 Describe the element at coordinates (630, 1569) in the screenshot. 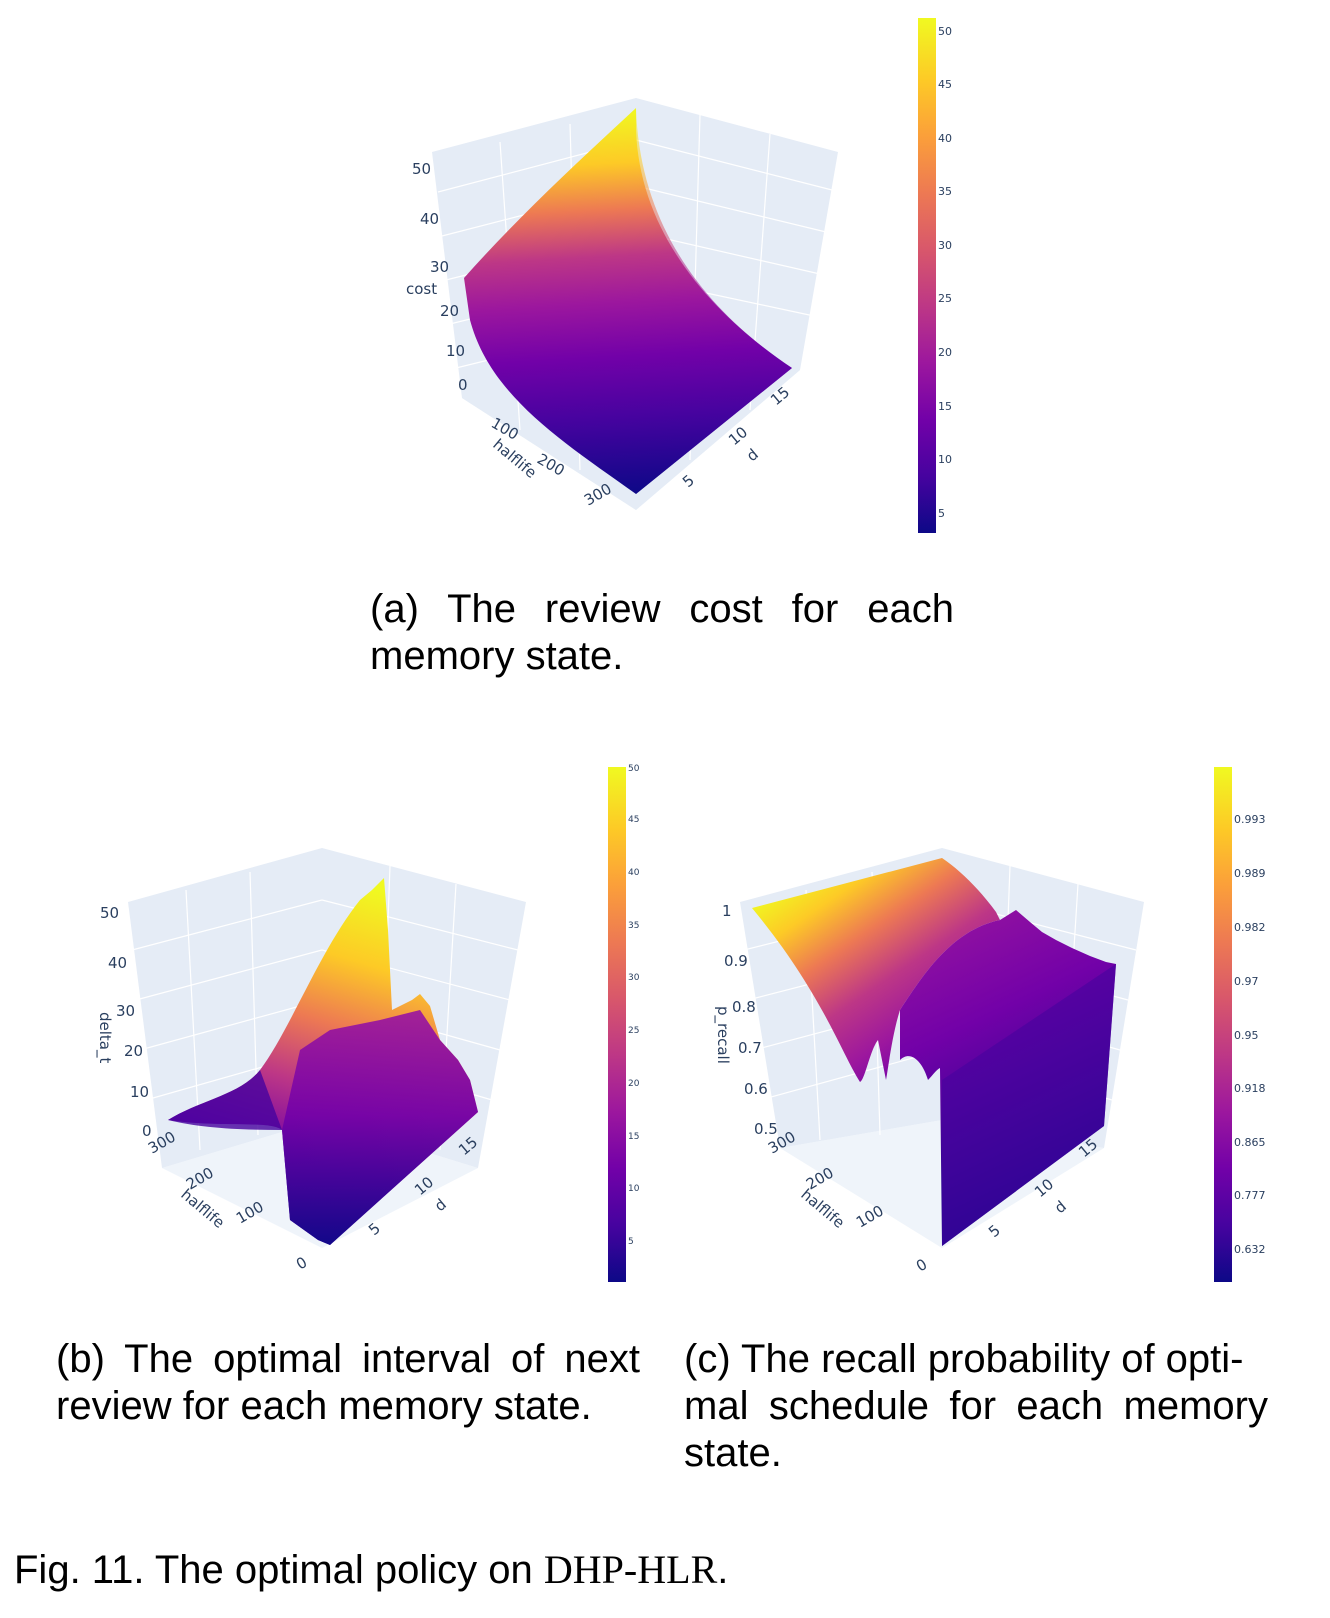

I see `figure-caption-method: DHP-HLR` at that location.